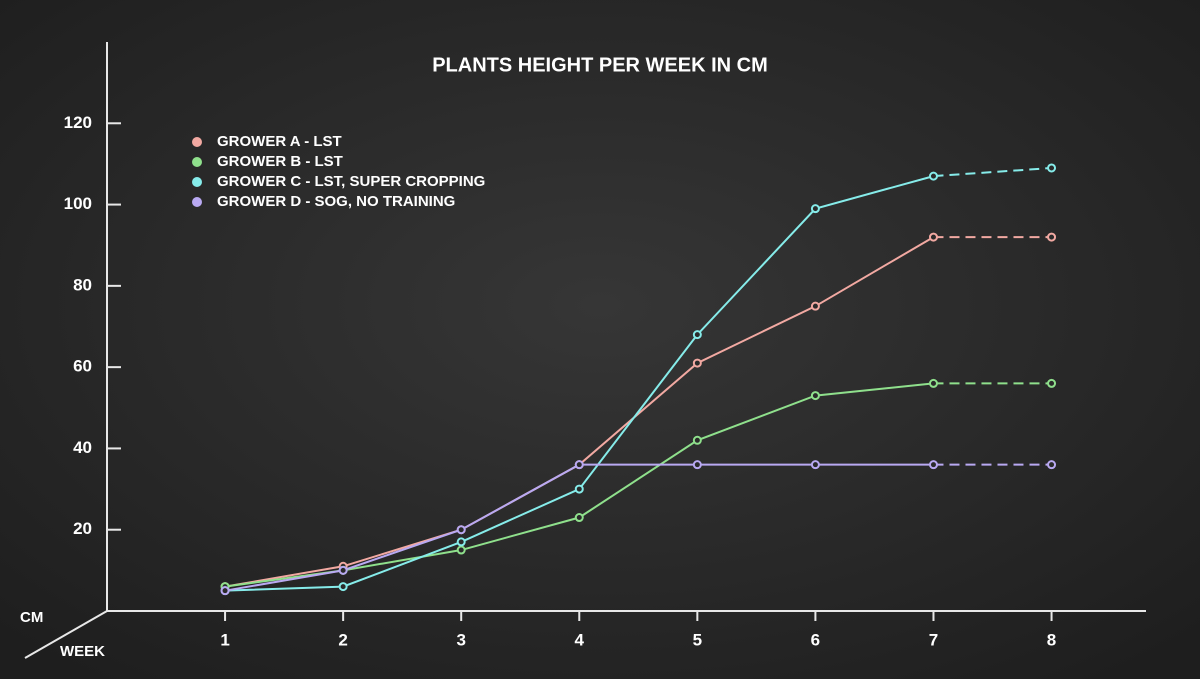 This screenshot has width=1200, height=679. I want to click on series-line-dashed, so click(992, 172).